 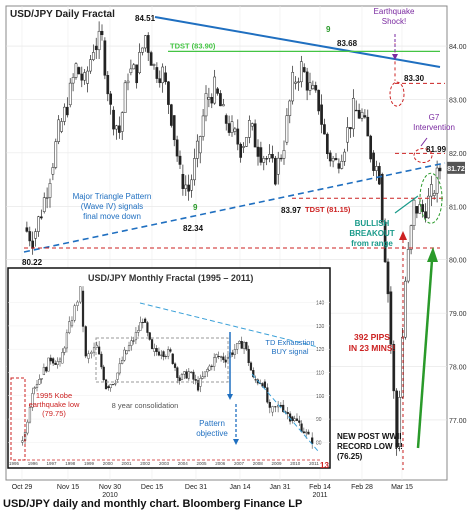 What do you see at coordinates (145, 463) in the screenshot?
I see `monthly-x-tick: 2002` at bounding box center [145, 463].